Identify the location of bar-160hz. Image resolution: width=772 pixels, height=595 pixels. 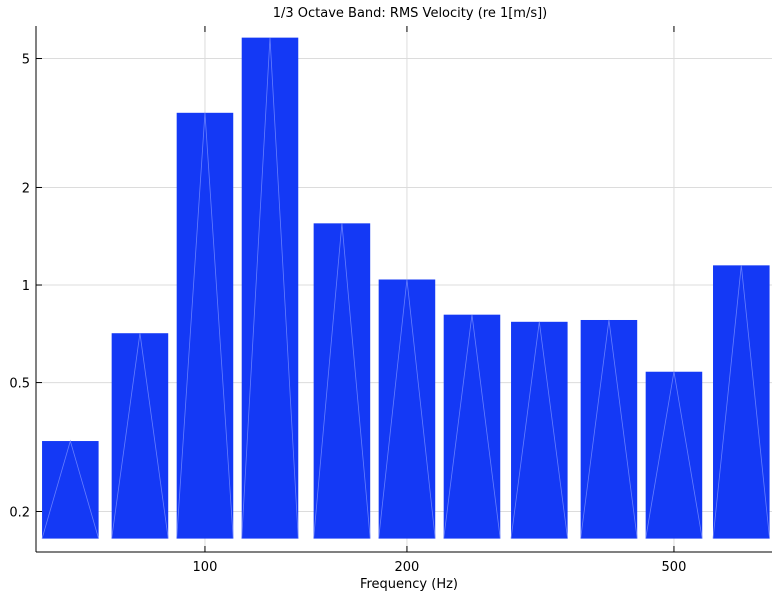
(342, 381).